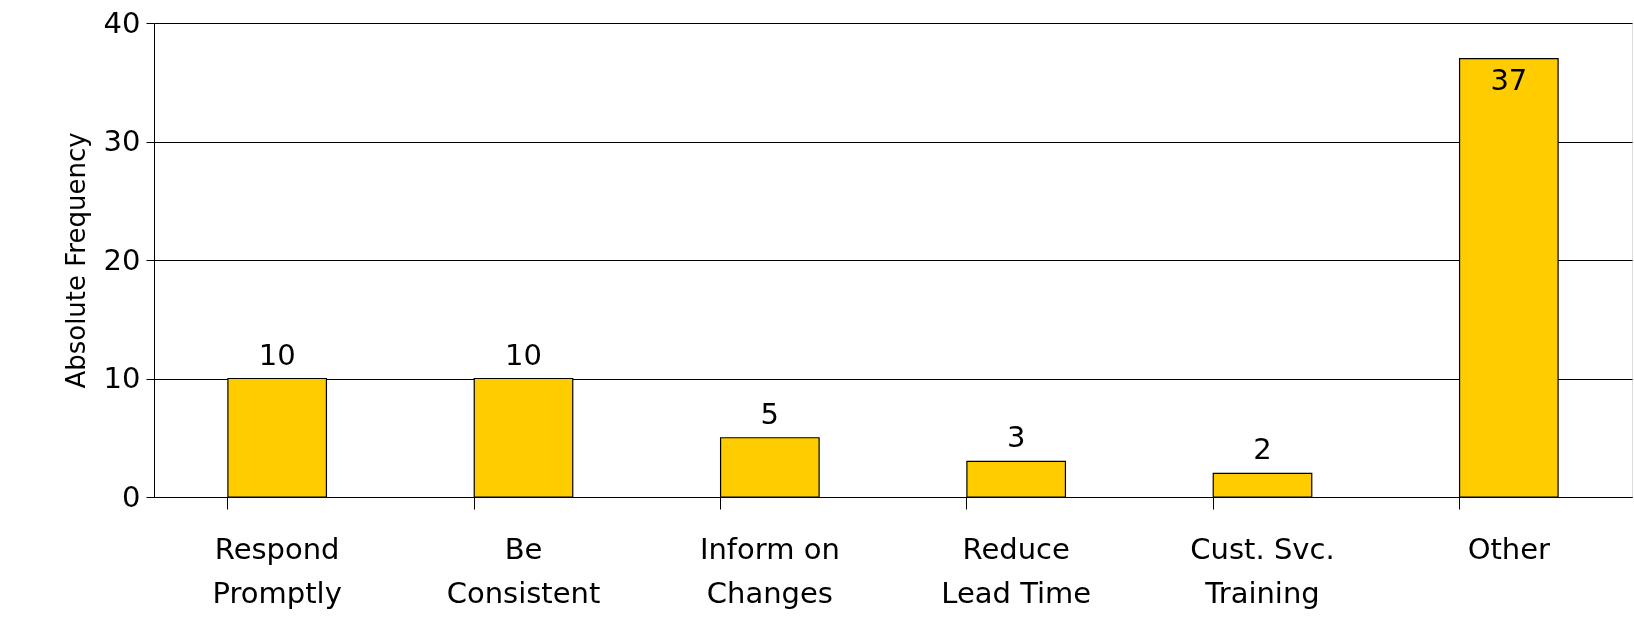  I want to click on x-tick-label: Cust. Svc. Training, so click(1262, 570).